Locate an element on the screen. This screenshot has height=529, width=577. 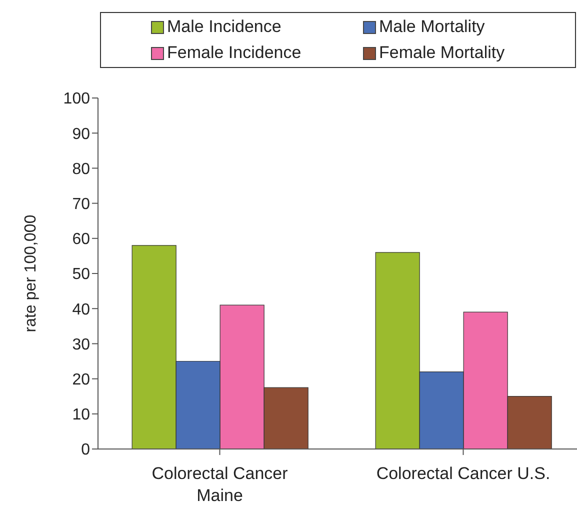
y-tick-label: 10 is located at coordinates (81, 415).